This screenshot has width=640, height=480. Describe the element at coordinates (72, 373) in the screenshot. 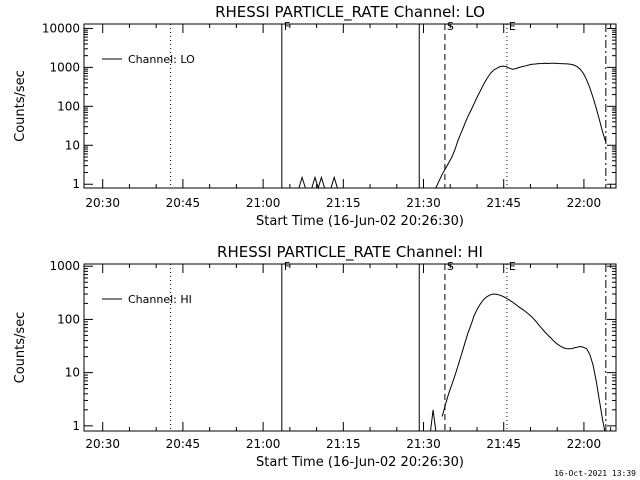

I see `panel2-y-tick-label: 10` at that location.